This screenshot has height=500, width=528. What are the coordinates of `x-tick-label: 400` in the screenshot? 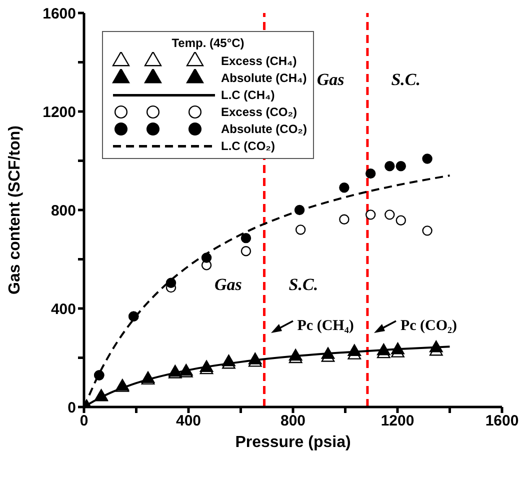 It's located at (189, 421).